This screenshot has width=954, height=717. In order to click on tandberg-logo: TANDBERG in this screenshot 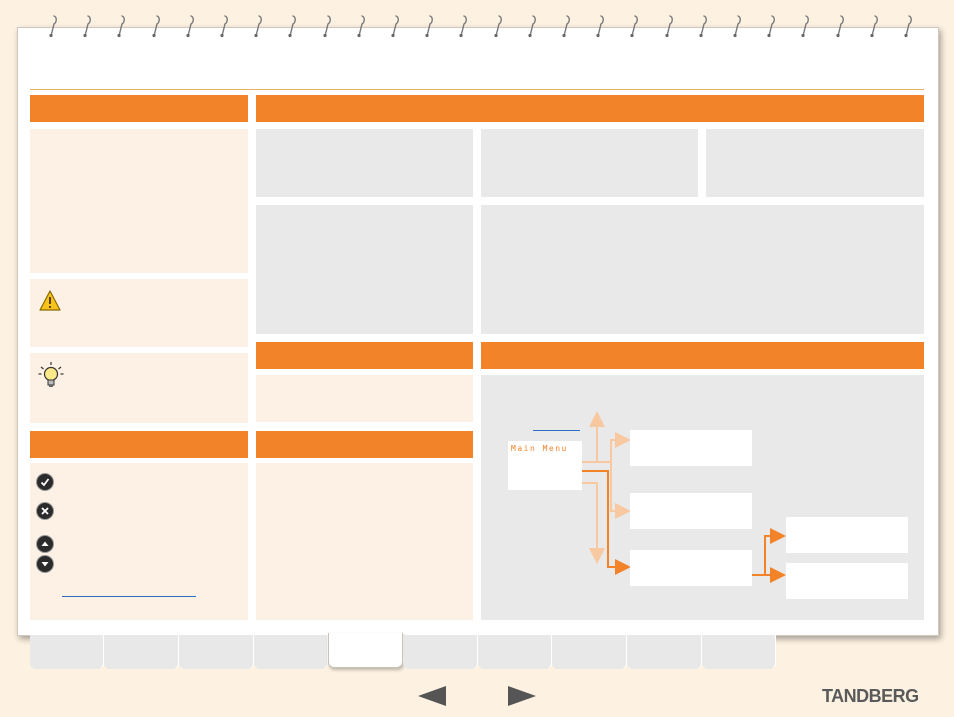, I will do `click(870, 696)`.